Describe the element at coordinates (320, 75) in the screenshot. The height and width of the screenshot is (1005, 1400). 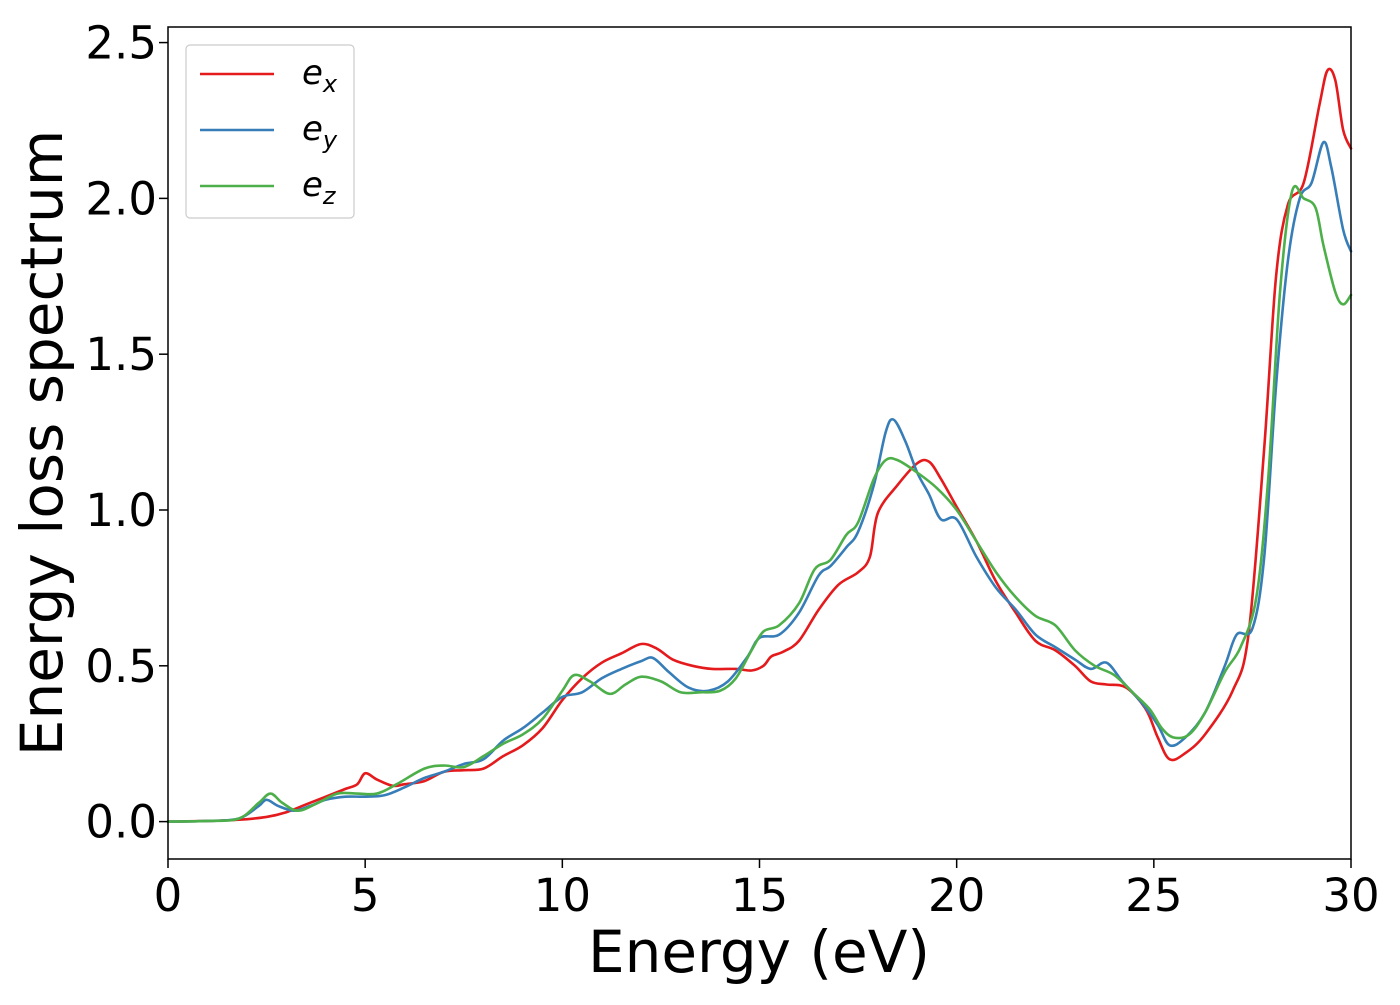
I see `legend-label-x: ex` at that location.